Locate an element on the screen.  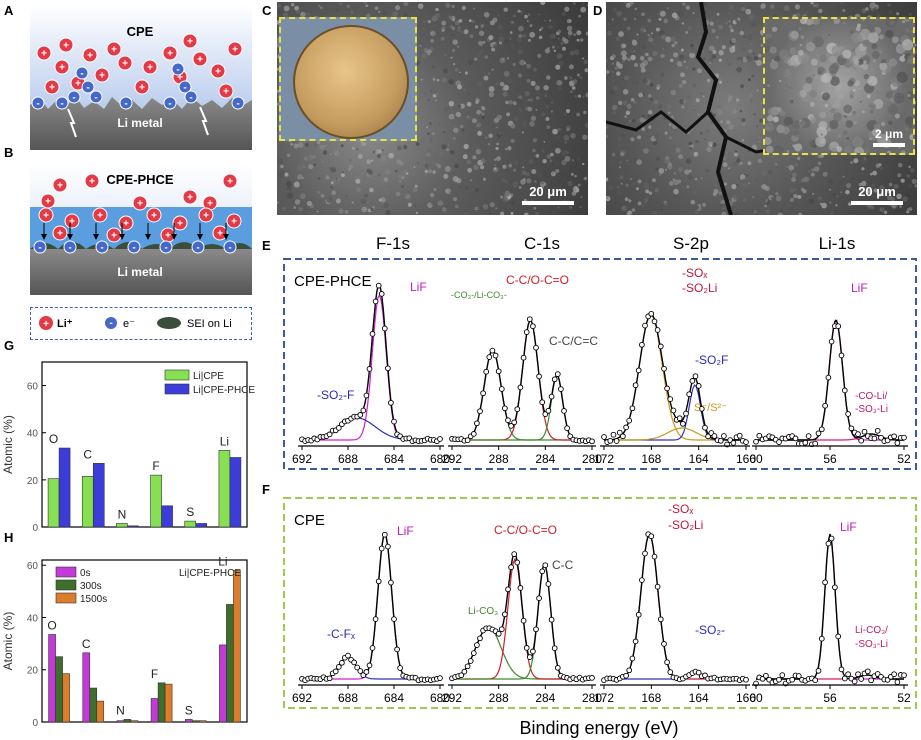
legend-swatch is located at coordinates (177, 389).